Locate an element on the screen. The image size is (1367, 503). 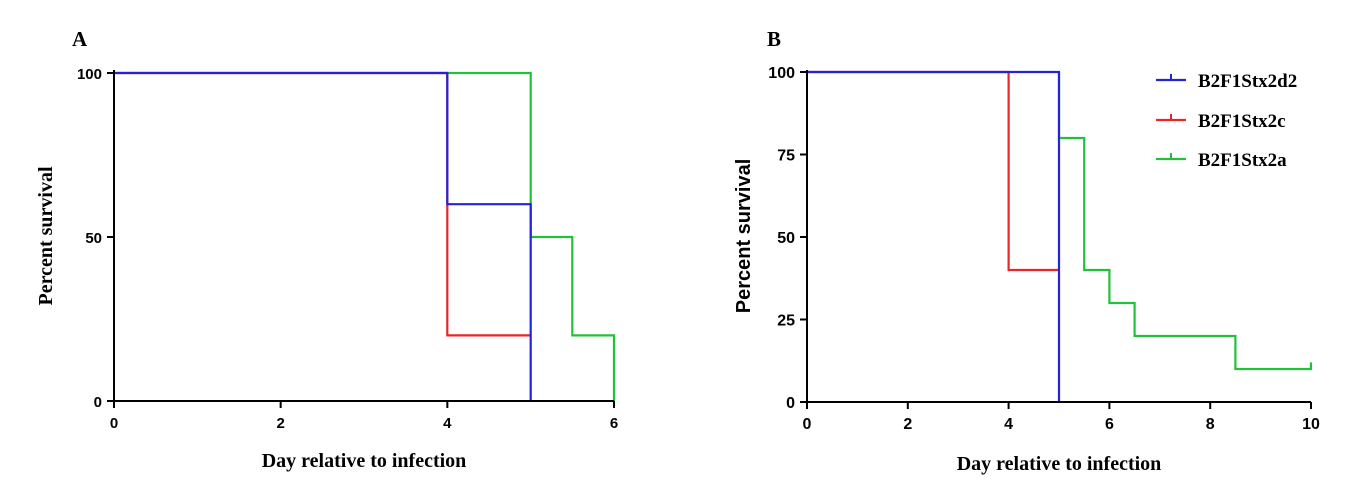
panel-a-x-tick-label-4: 4 is located at coordinates (447, 423).